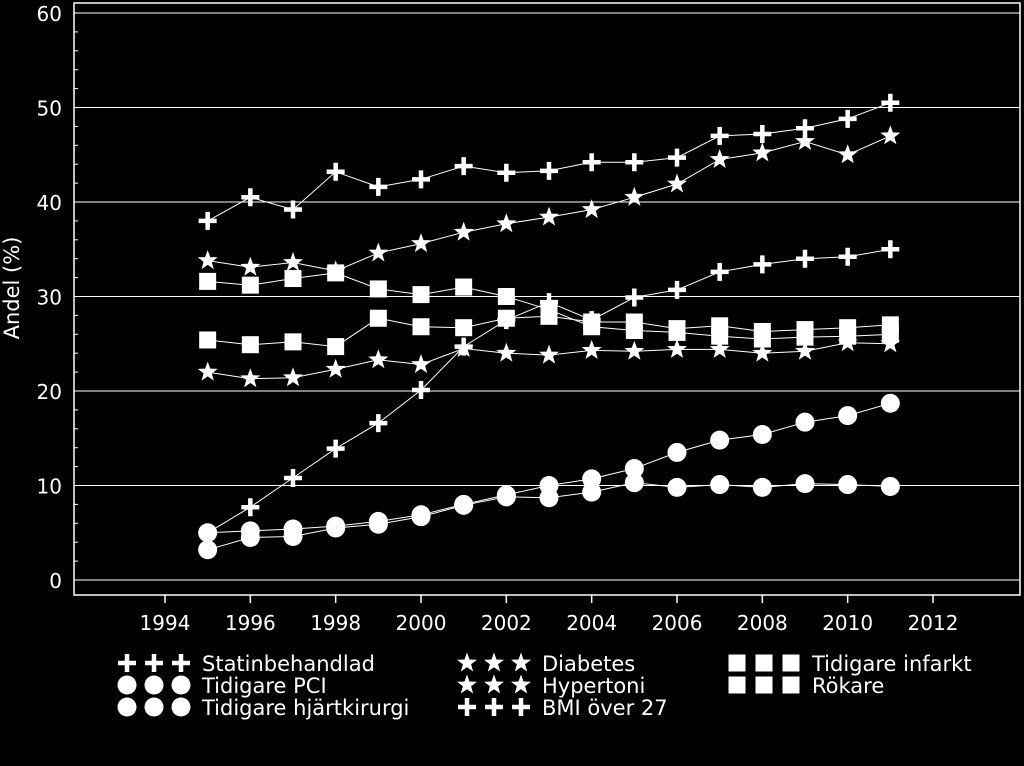  What do you see at coordinates (549, 331) in the screenshot?
I see `series-r-kare` at bounding box center [549, 331].